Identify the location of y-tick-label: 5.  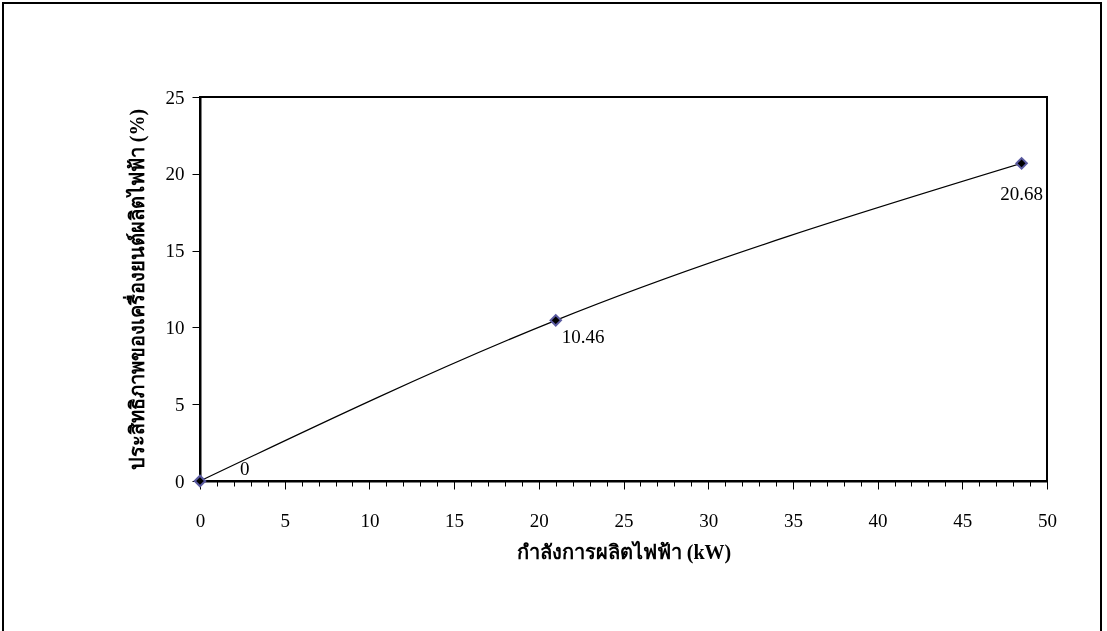
(180, 404).